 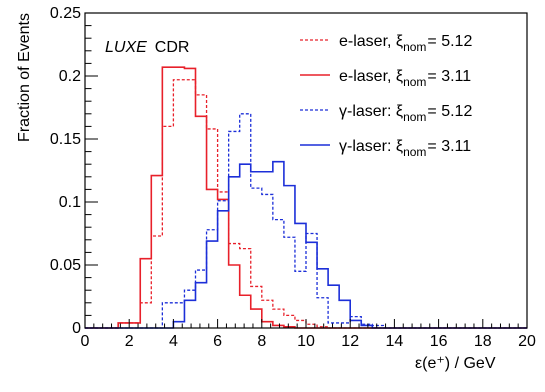 I want to click on legend-label-3: γ-laser: ξnom= 5.12, so click(x=405, y=113).